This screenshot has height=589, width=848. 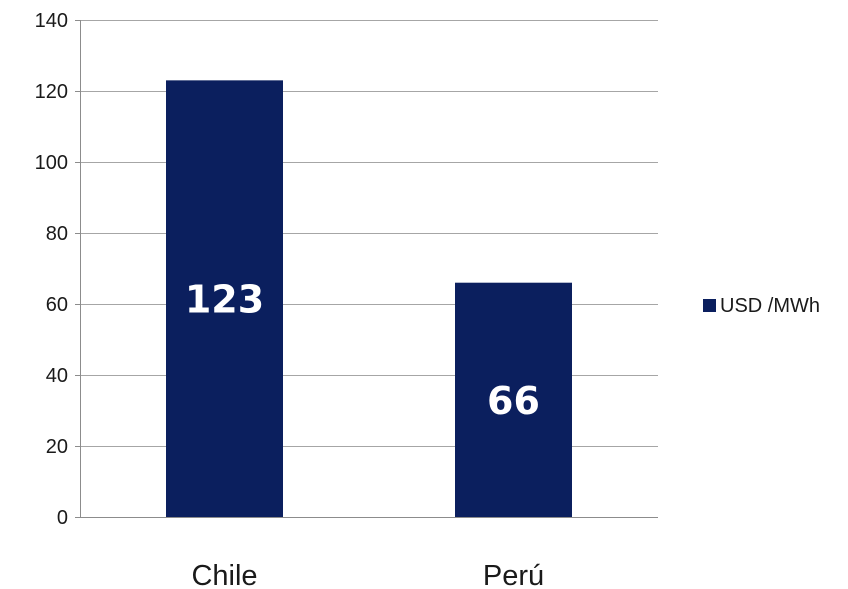 I want to click on bar-perú, so click(x=513, y=399).